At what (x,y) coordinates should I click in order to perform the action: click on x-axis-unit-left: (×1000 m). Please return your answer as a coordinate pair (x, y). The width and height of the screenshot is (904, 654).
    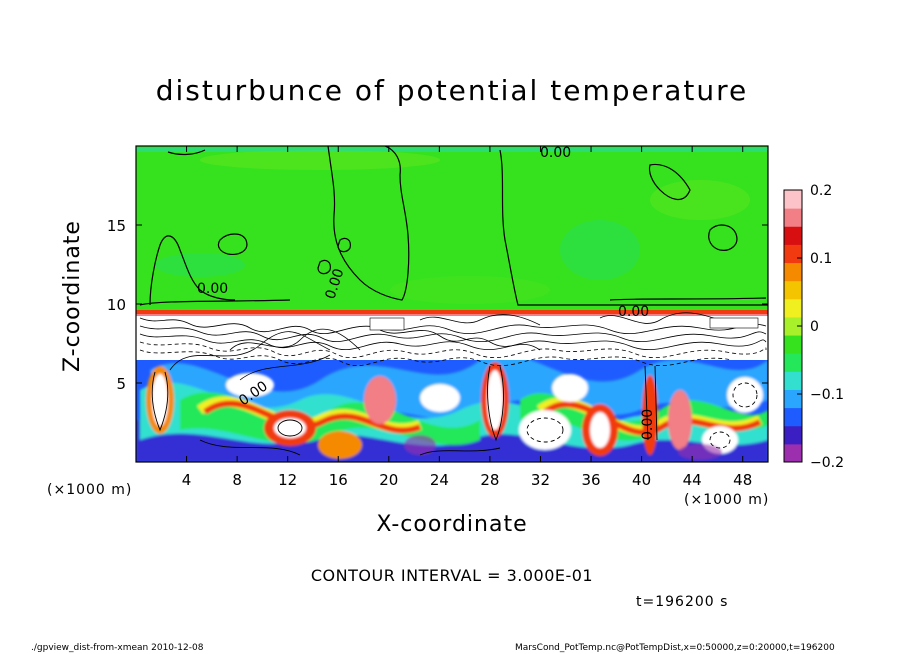
    Looking at the image, I should click on (90, 490).